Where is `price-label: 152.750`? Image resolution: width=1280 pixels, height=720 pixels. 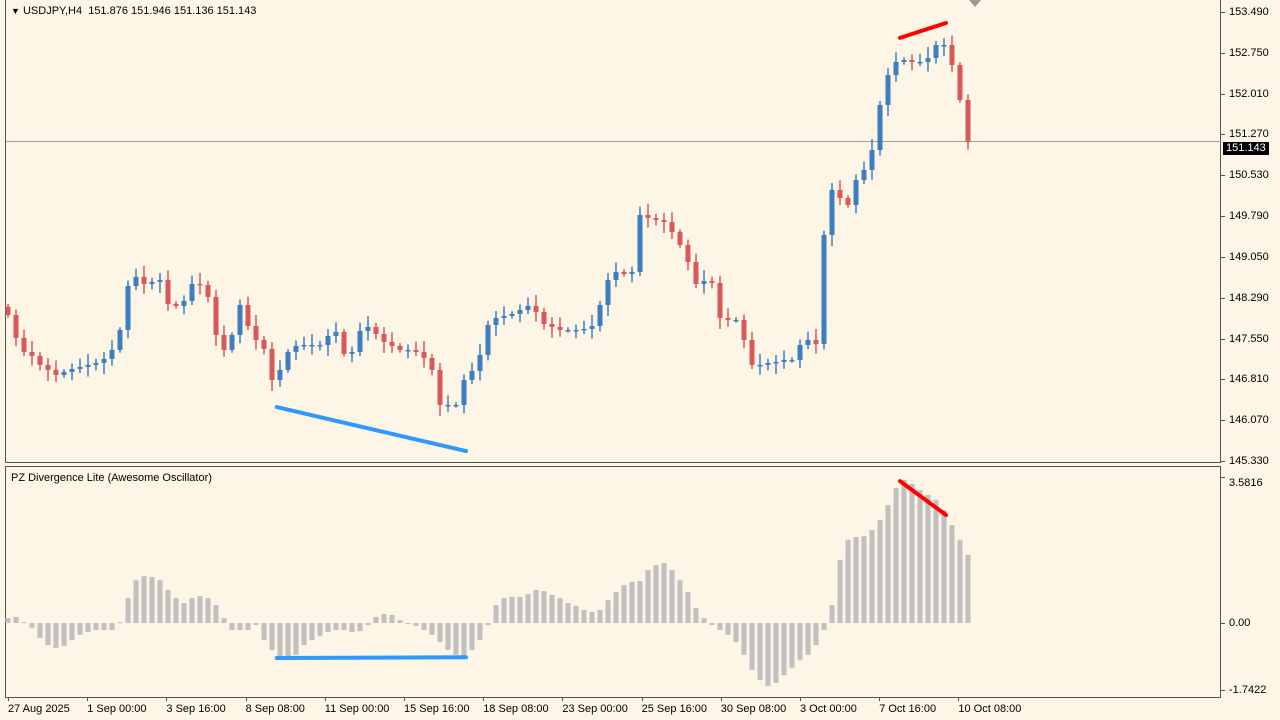 price-label: 152.750 is located at coordinates (1249, 52).